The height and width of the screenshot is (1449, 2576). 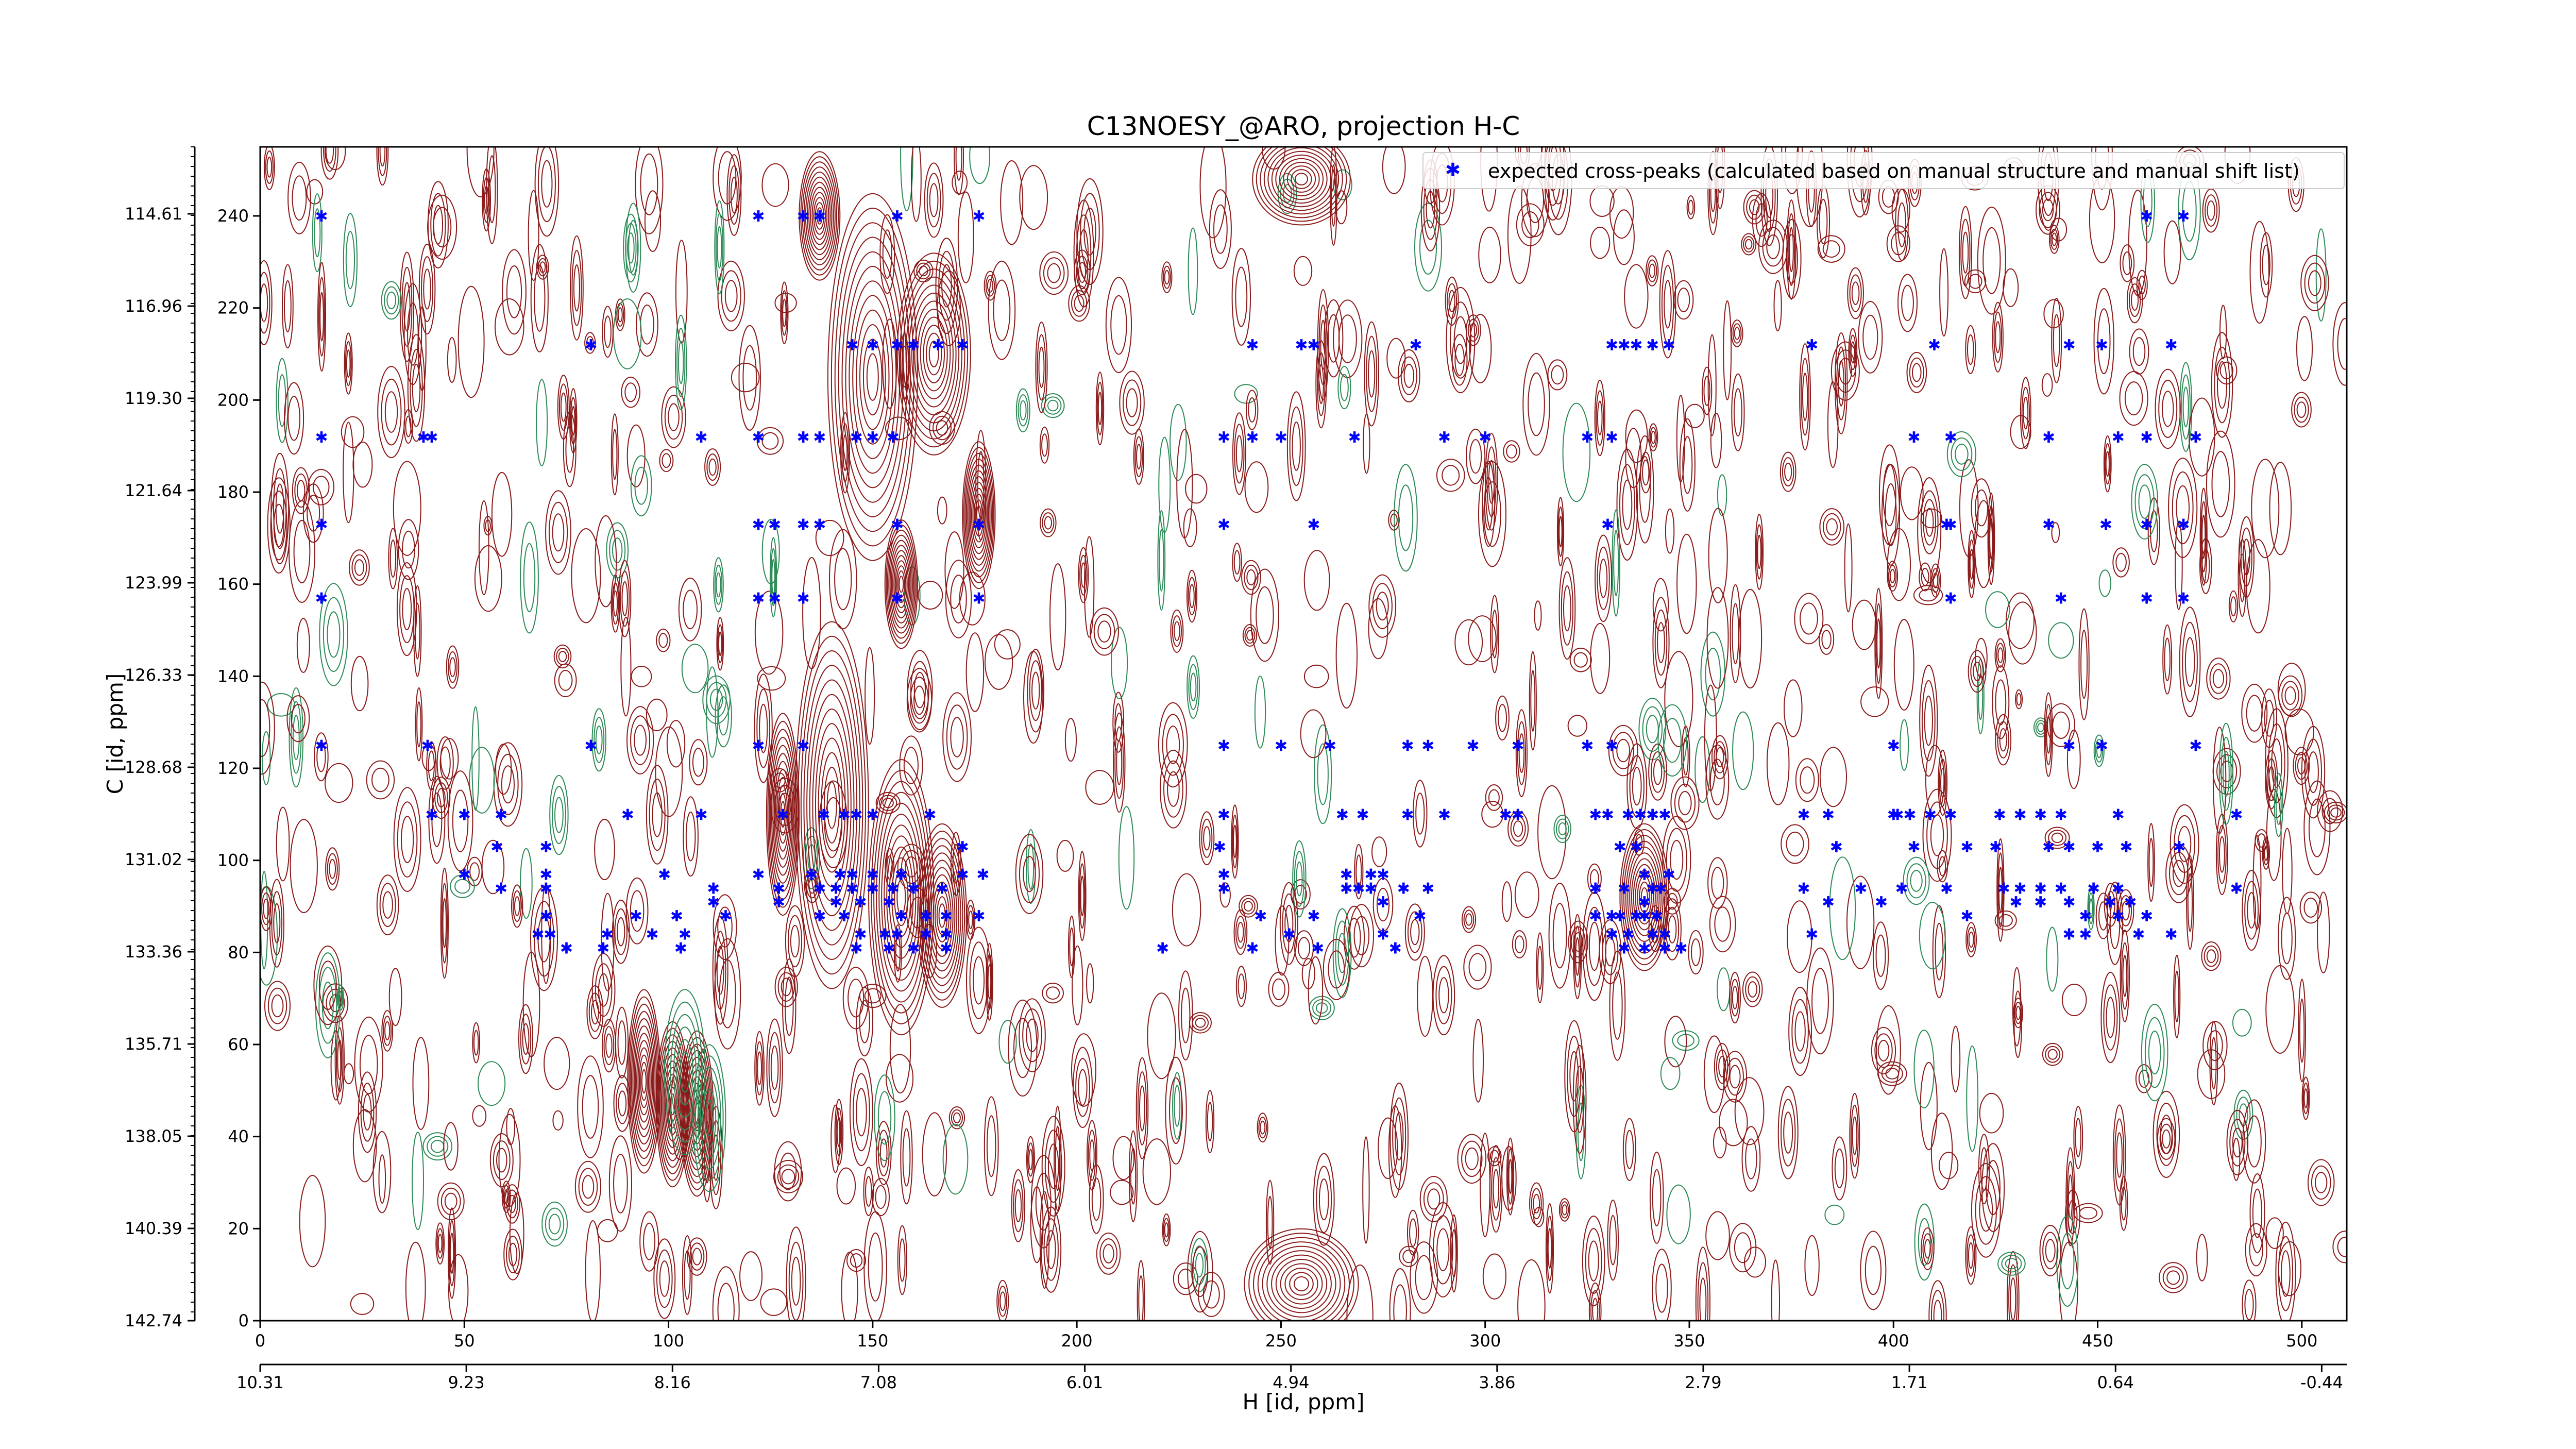 I want to click on y-tick-label: 200, so click(x=233, y=400).